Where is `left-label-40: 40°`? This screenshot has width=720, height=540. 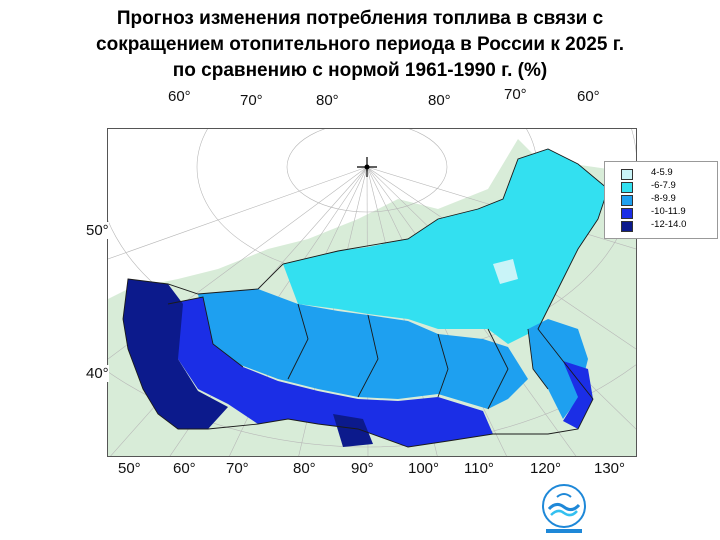 left-label-40: 40° is located at coordinates (97, 373).